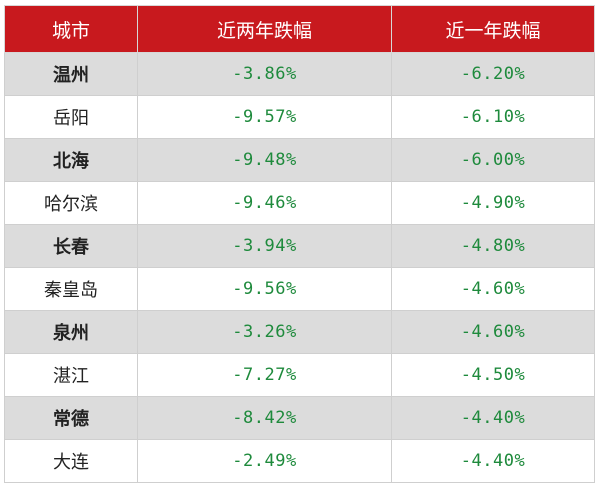 The height and width of the screenshot is (497, 600). Describe the element at coordinates (71, 160) in the screenshot. I see `city-cell: 北海` at that location.